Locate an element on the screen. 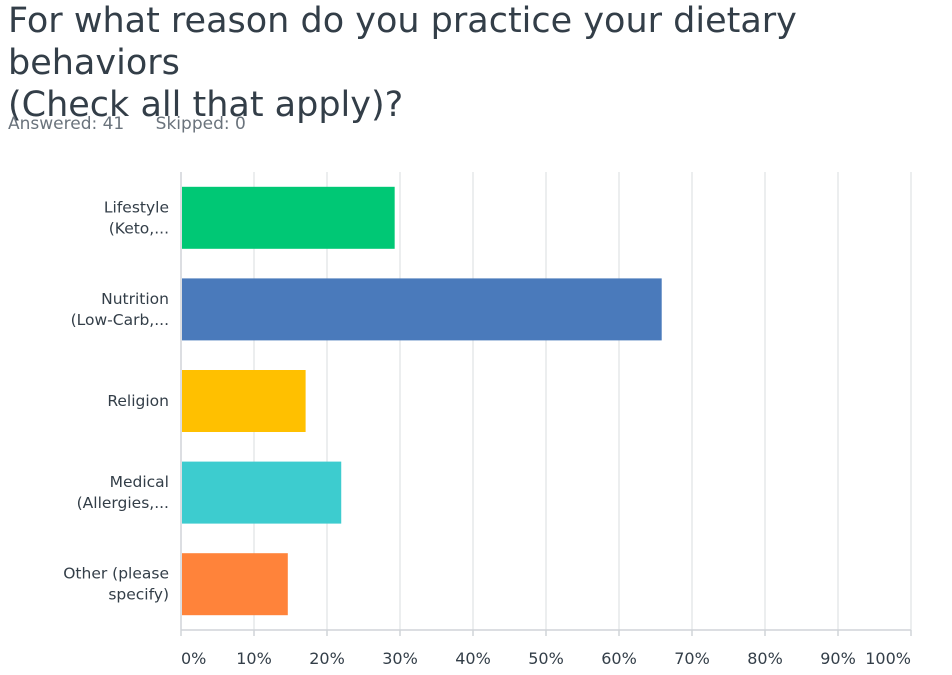  x-tick-label: 50% is located at coordinates (546, 658).